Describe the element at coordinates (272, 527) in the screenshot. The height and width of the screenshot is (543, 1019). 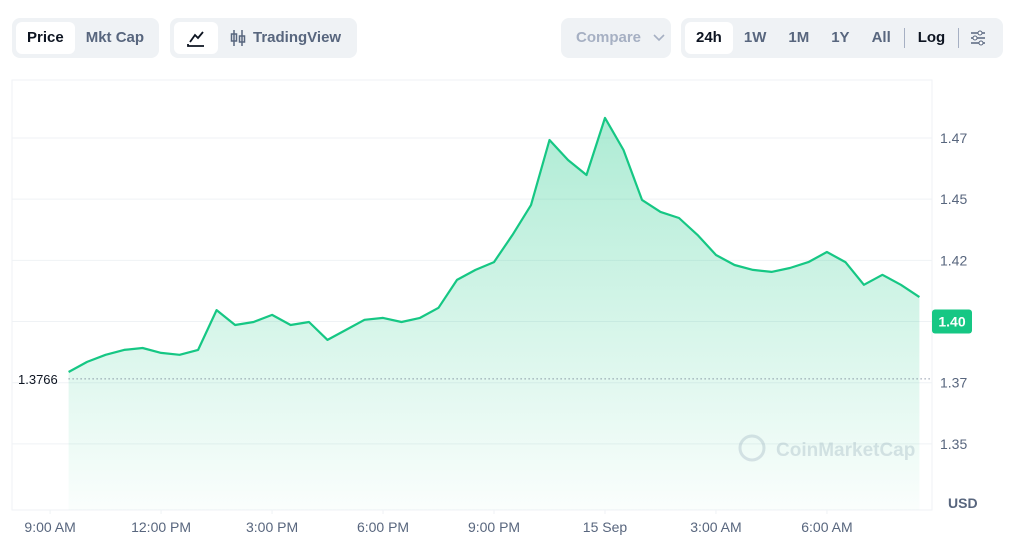
I see `x-tick-label: 3:00 PM` at that location.